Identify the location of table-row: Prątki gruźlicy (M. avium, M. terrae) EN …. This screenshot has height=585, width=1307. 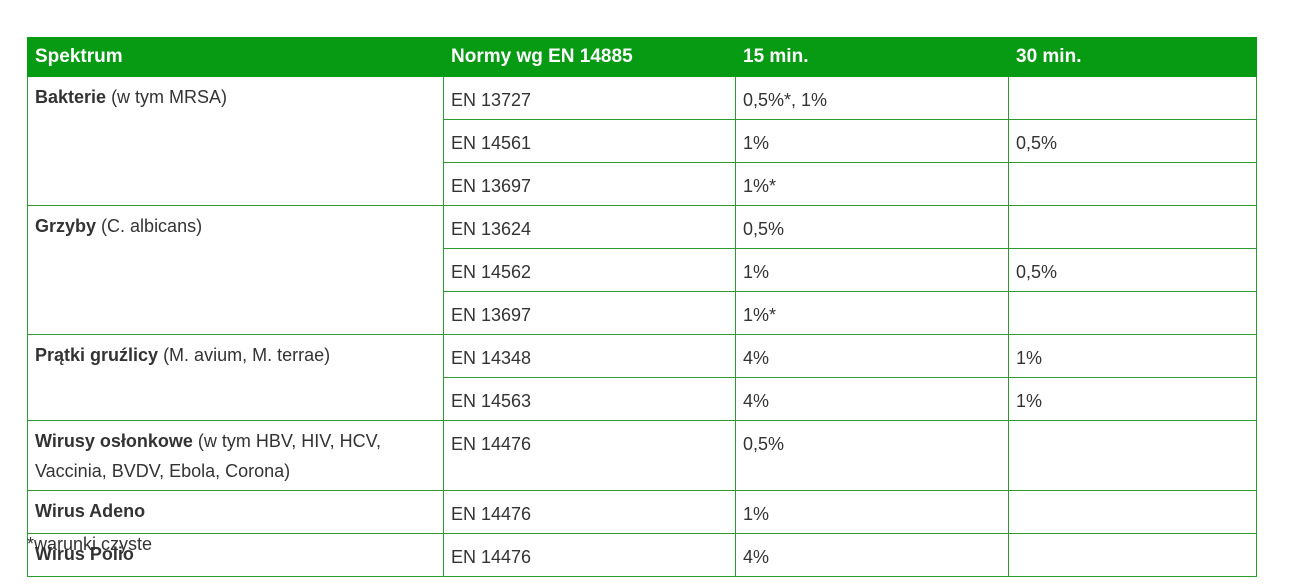
(642, 377).